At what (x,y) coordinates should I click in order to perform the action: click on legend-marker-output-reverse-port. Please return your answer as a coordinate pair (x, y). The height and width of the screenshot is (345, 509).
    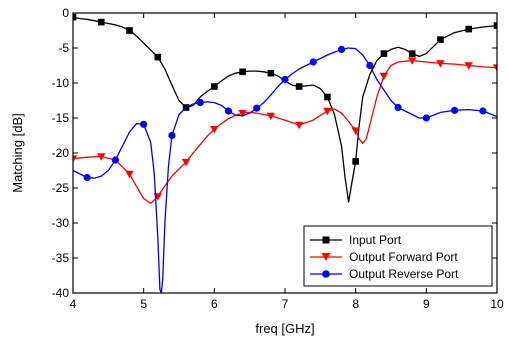
    Looking at the image, I should click on (326, 274).